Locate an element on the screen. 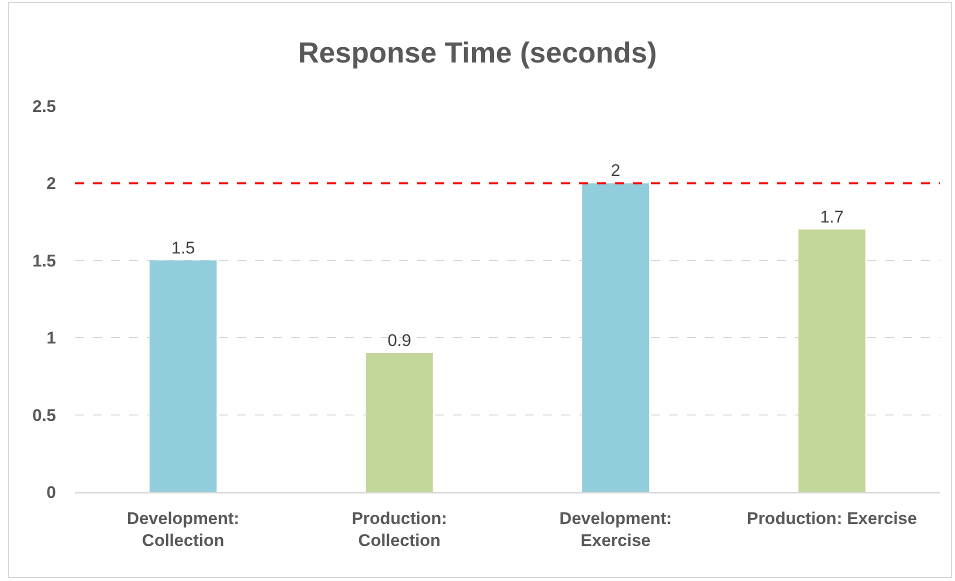 This screenshot has width=955, height=581. x-tick-label: Development: Exercise is located at coordinates (615, 529).